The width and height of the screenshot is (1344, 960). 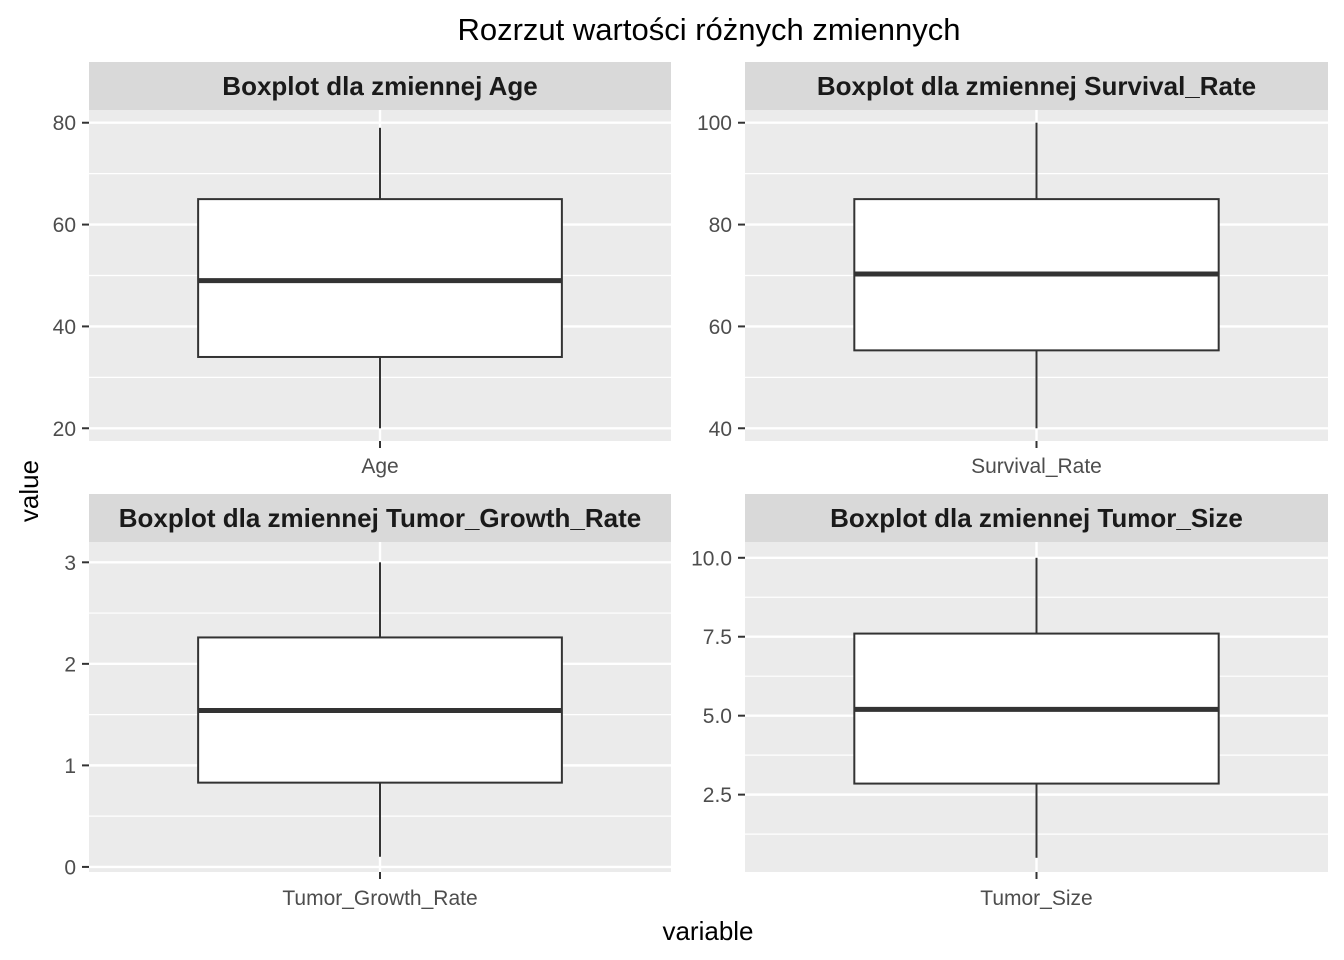 What do you see at coordinates (70, 867) in the screenshot?
I see `y-tick-label: 0` at bounding box center [70, 867].